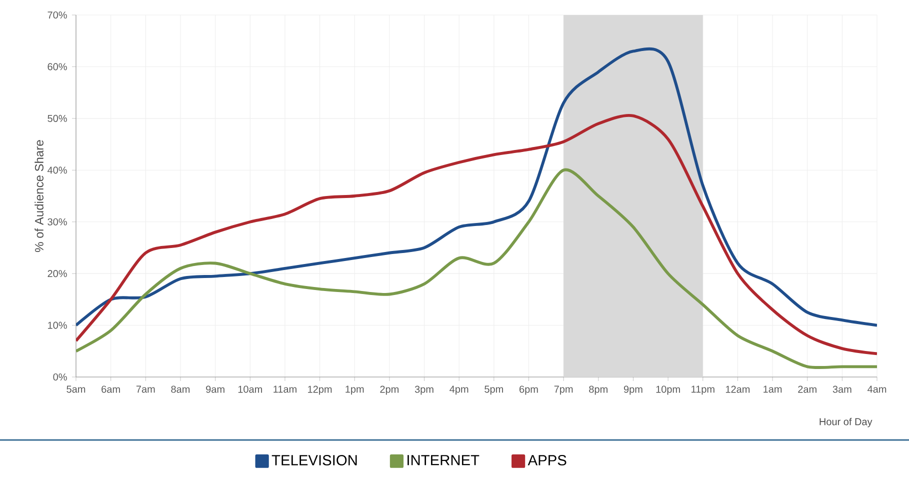 Image resolution: width=909 pixels, height=478 pixels. I want to click on y-tick-label: 20%, so click(57, 274).